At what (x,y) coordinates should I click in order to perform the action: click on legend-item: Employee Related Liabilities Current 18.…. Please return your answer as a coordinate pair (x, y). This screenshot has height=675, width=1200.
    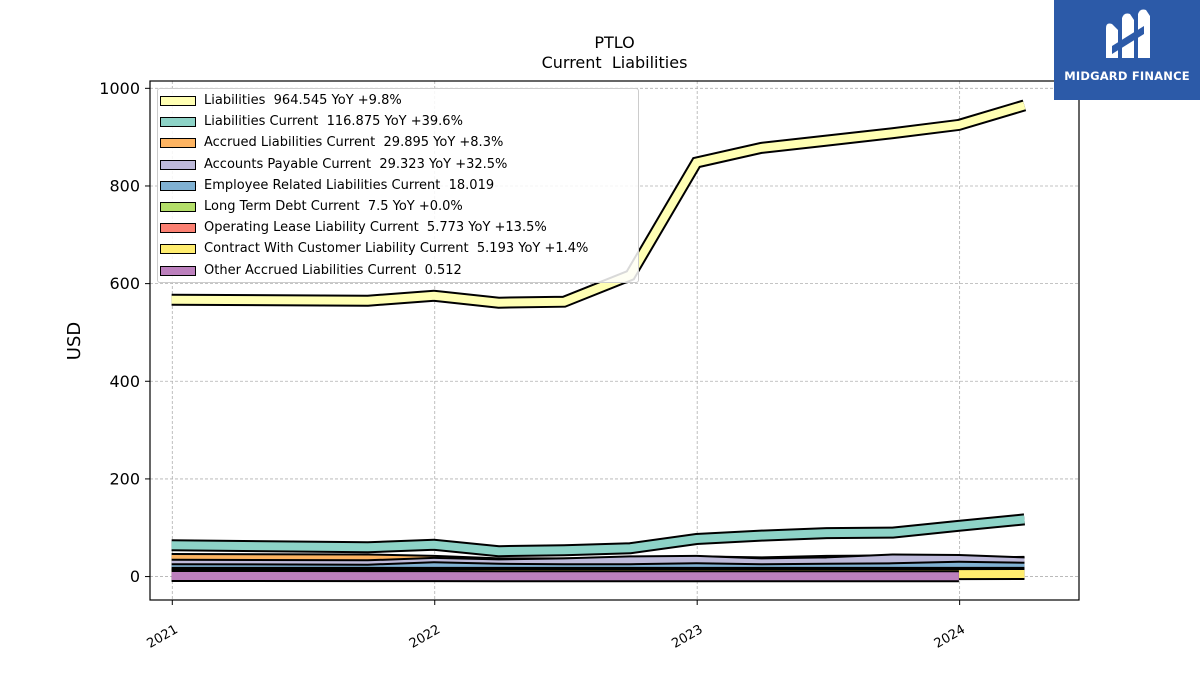
    Looking at the image, I should click on (398, 186).